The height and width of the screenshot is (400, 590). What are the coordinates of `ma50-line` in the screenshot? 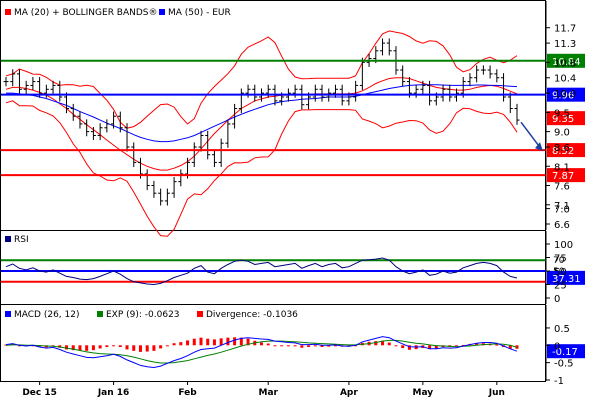 It's located at (262, 113).